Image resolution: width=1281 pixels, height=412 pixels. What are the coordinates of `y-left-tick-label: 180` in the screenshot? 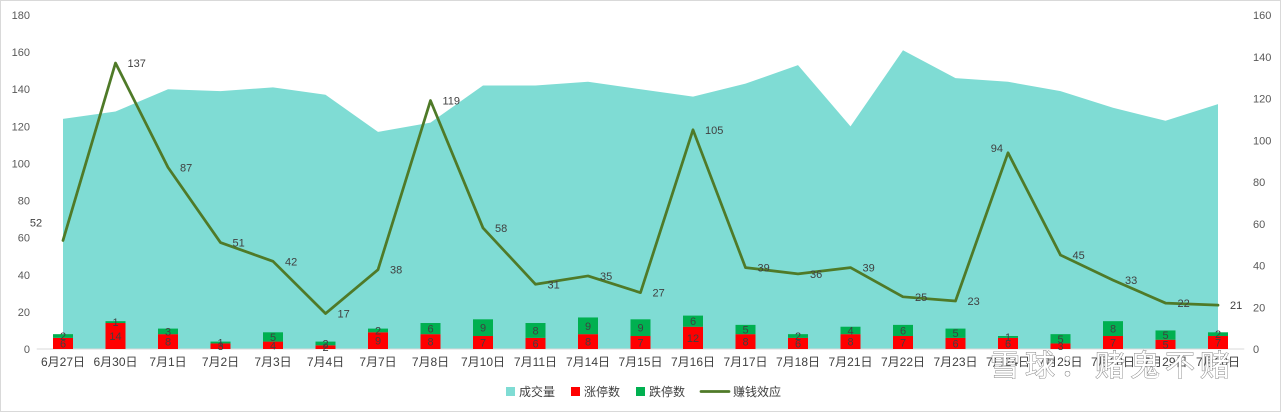 It's located at (21, 16).